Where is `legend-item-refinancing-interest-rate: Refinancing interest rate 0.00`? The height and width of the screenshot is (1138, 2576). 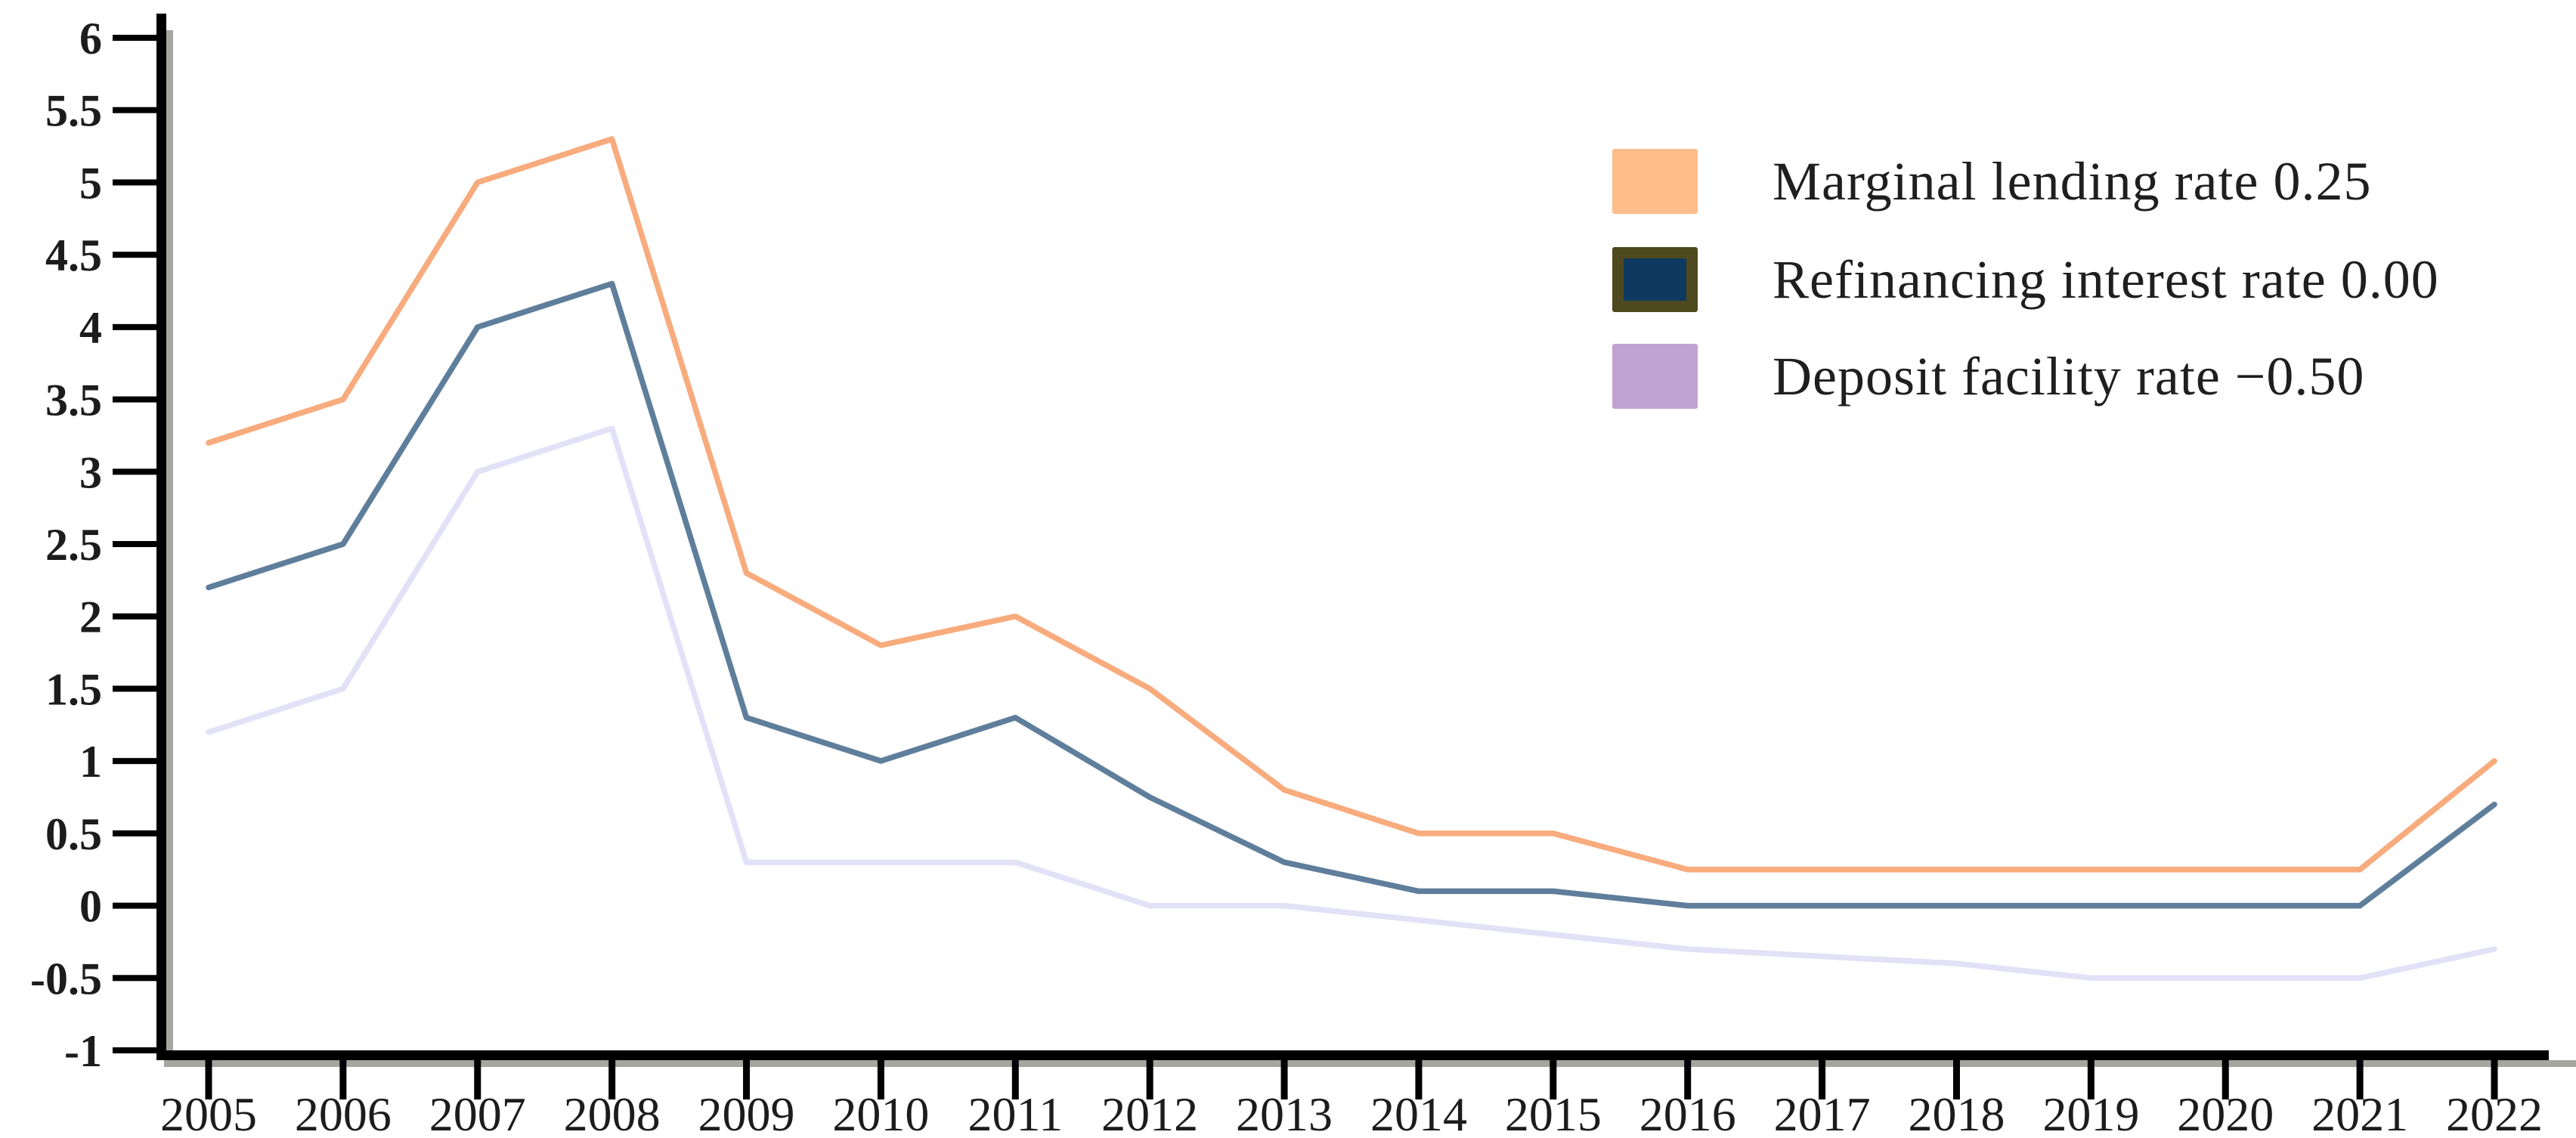
legend-item-refinancing-interest-rate: Refinancing interest rate 0.00 is located at coordinates (2026, 280).